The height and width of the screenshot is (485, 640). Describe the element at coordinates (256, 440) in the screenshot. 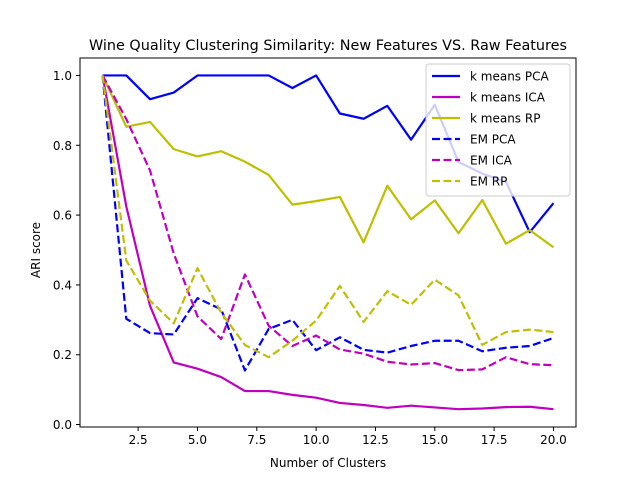

I see `x-tick-label: 7.5` at that location.